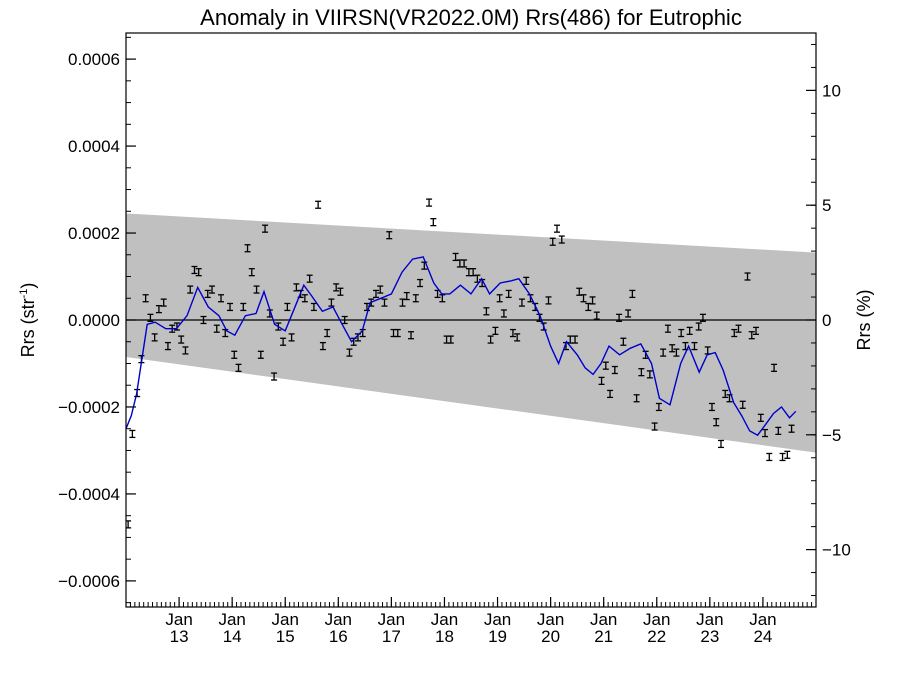 The image size is (900, 675). Describe the element at coordinates (94, 233) in the screenshot. I see `y-tick-label-left: 0.0002` at that location.